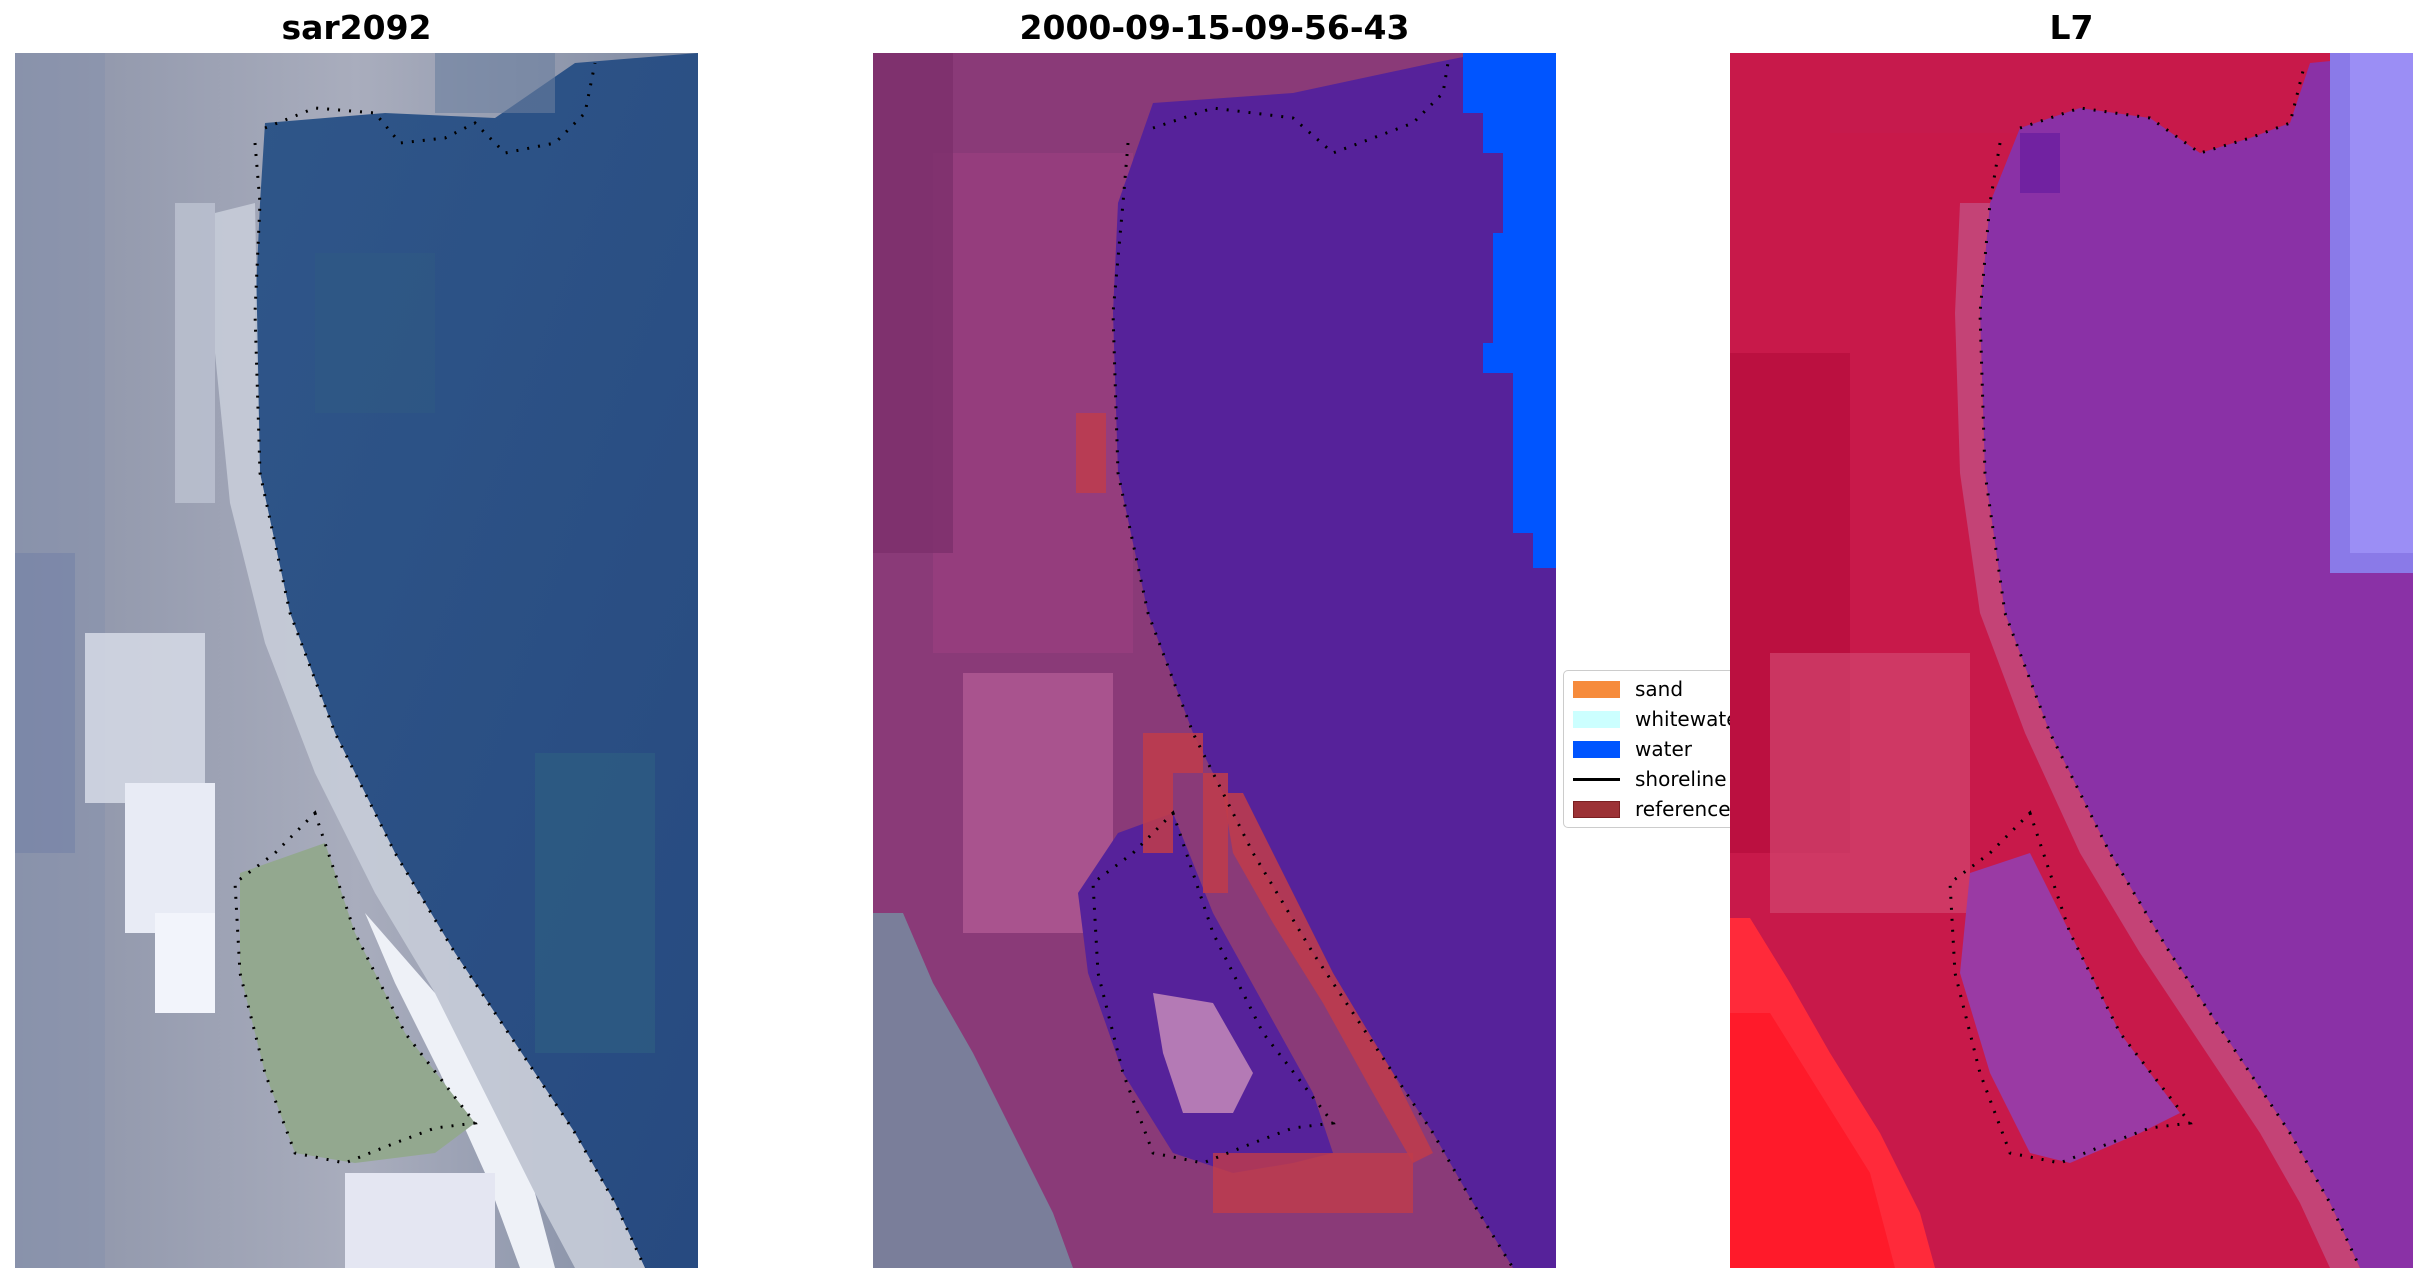 Image resolution: width=2426 pixels, height=1283 pixels. I want to click on legend-swatch-sand, so click(1596, 689).